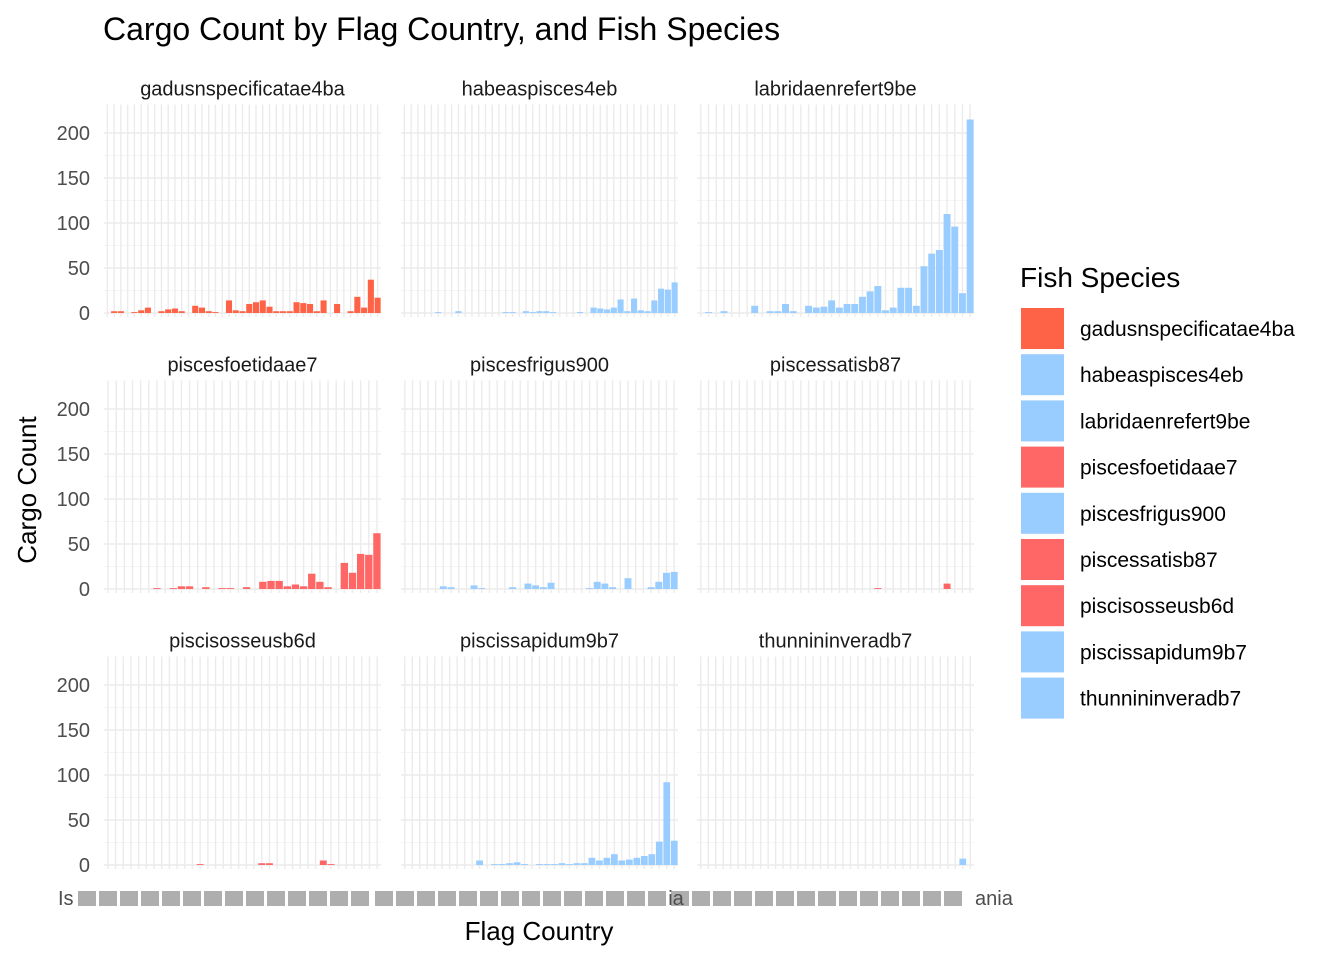 The height and width of the screenshot is (960, 1344). I want to click on y-tick-label: 0, so click(84, 314).